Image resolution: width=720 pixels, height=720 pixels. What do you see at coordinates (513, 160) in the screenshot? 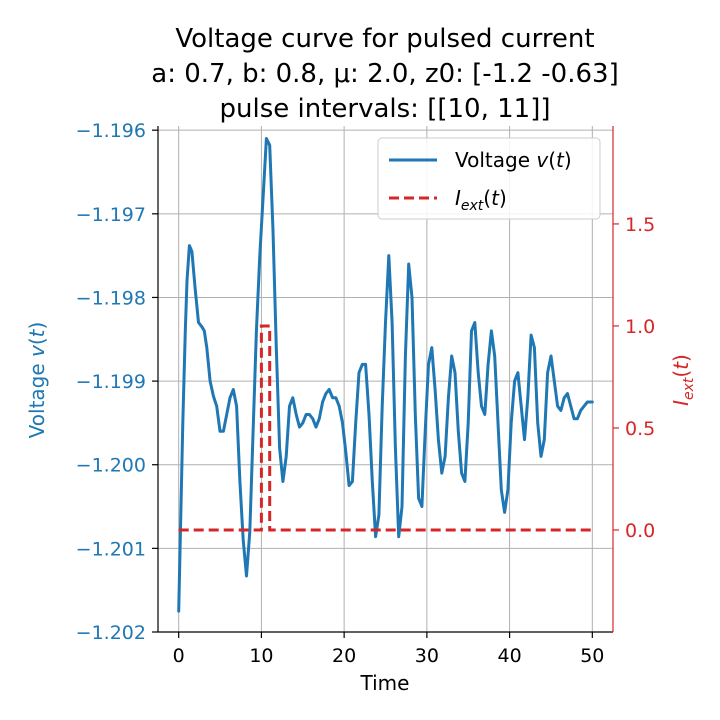
I see `legend-voltage-label: Voltage v(t)` at bounding box center [513, 160].